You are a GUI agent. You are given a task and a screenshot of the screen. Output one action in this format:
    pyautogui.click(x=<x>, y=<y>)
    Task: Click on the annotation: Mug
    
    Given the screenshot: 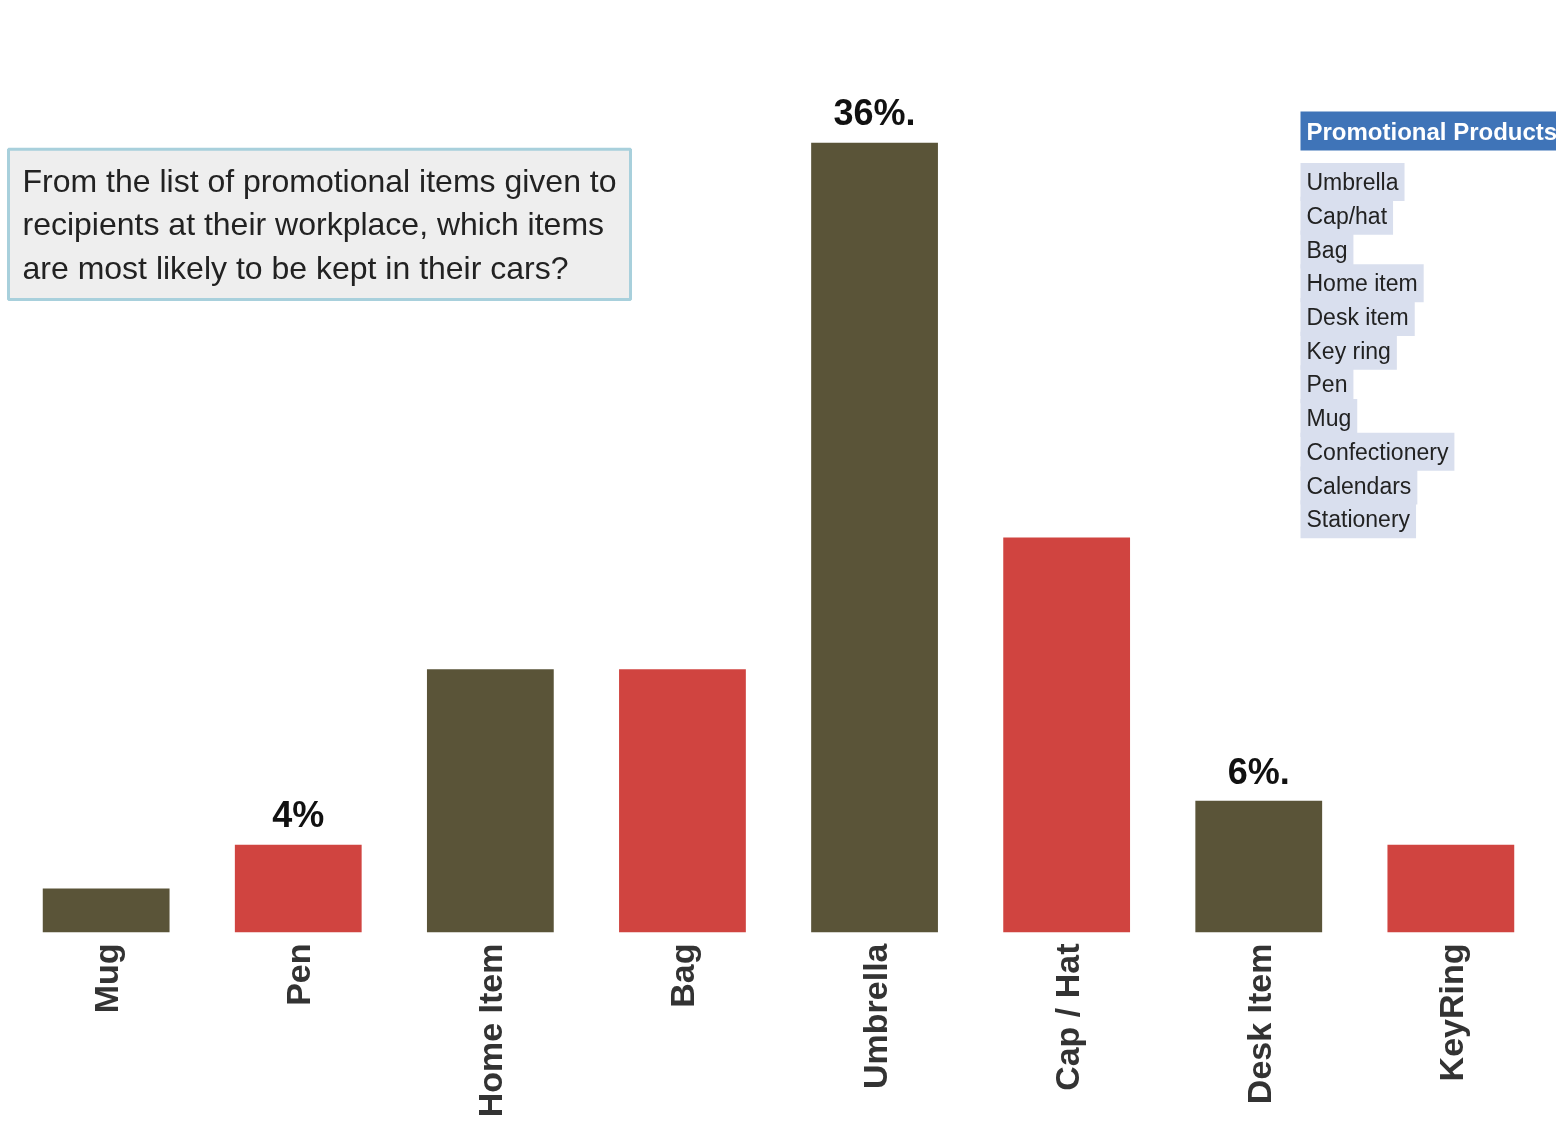 What is the action you would take?
    pyautogui.click(x=1329, y=418)
    